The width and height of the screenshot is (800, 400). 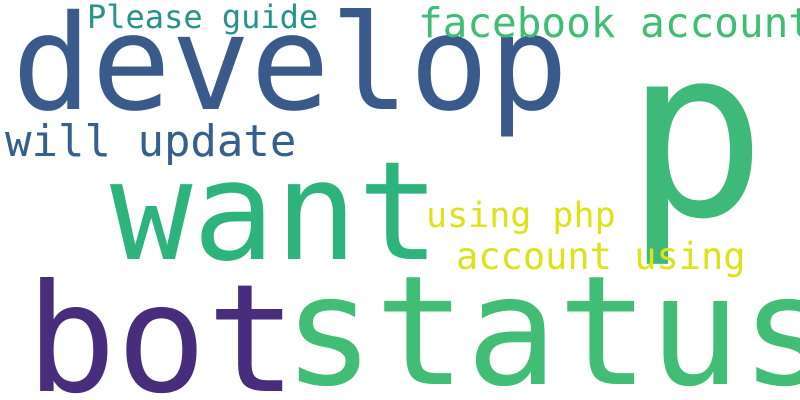 What do you see at coordinates (521, 216) in the screenshot?
I see `word-using-php: using php` at bounding box center [521, 216].